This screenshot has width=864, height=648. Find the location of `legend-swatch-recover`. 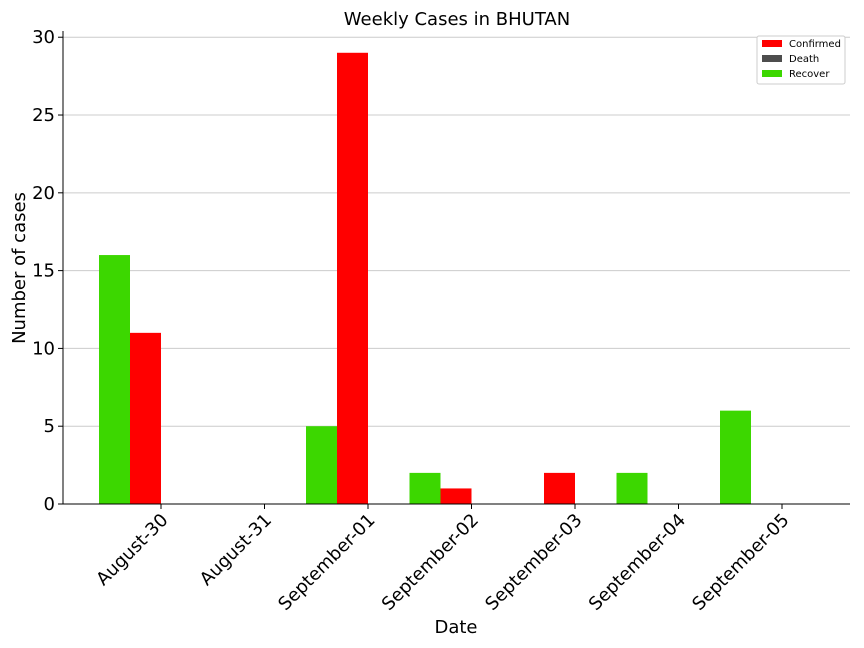

legend-swatch-recover is located at coordinates (772, 73).